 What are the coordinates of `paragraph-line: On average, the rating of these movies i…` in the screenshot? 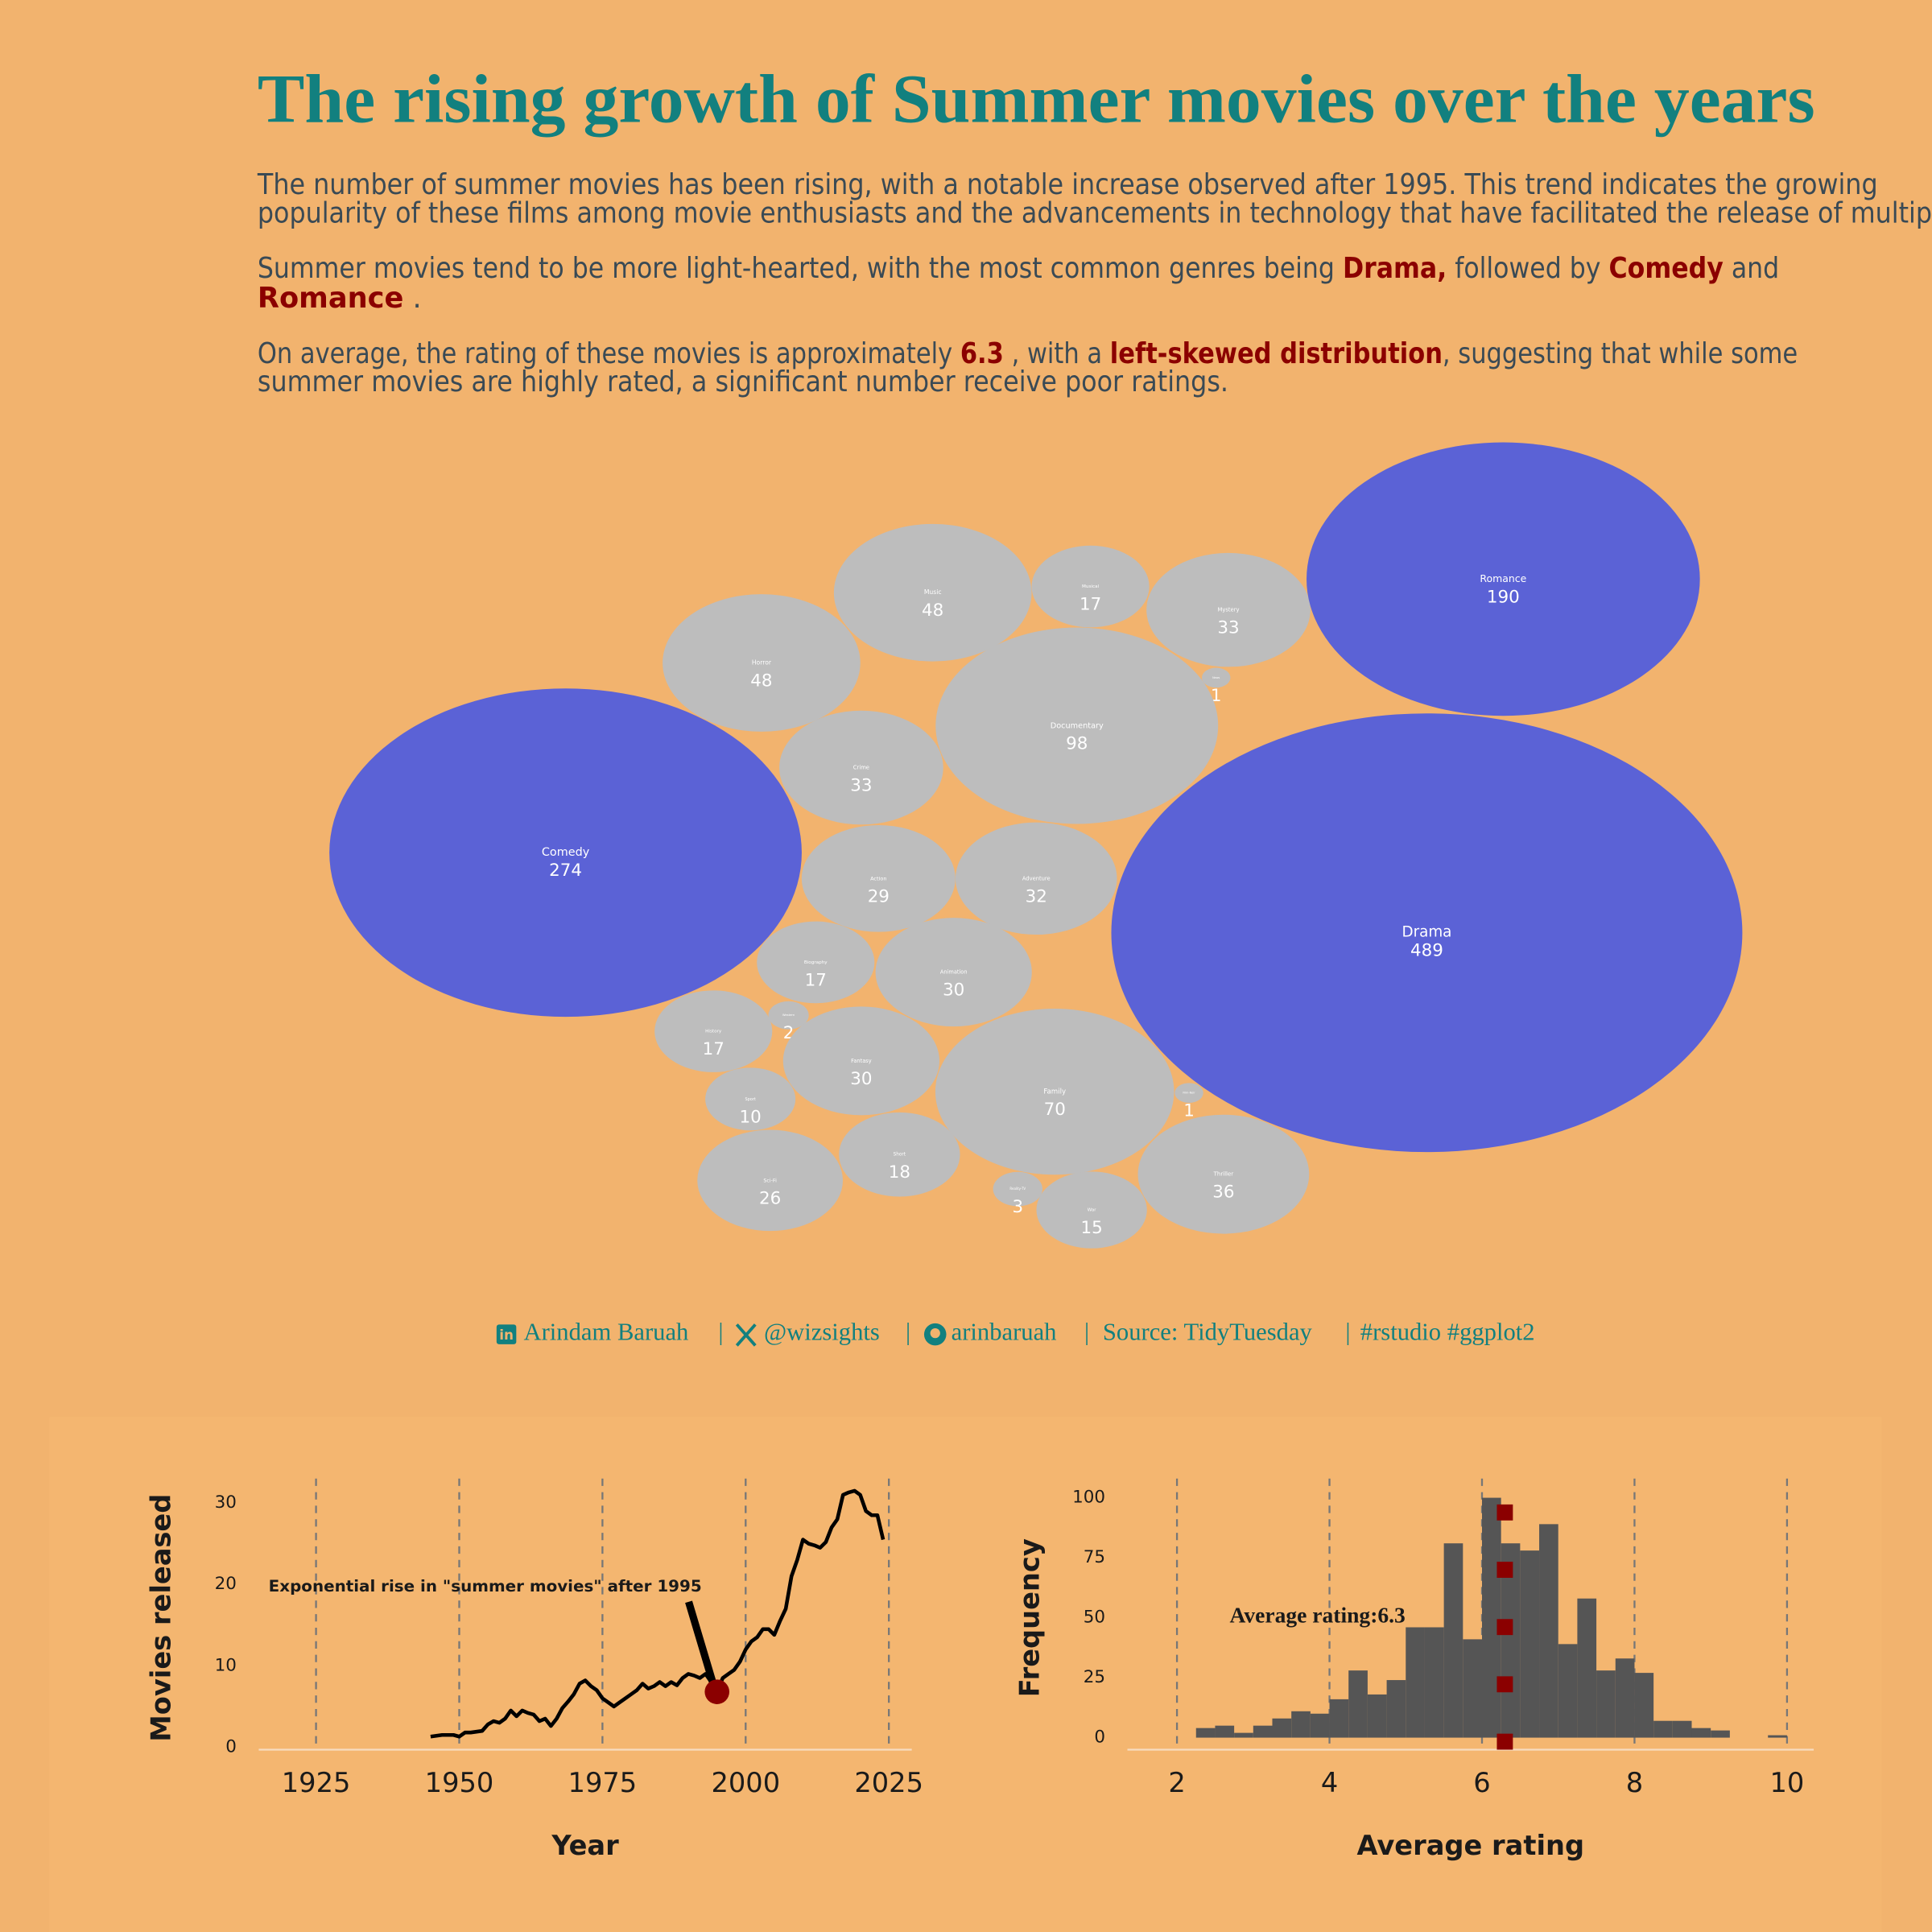 It's located at (1028, 353).